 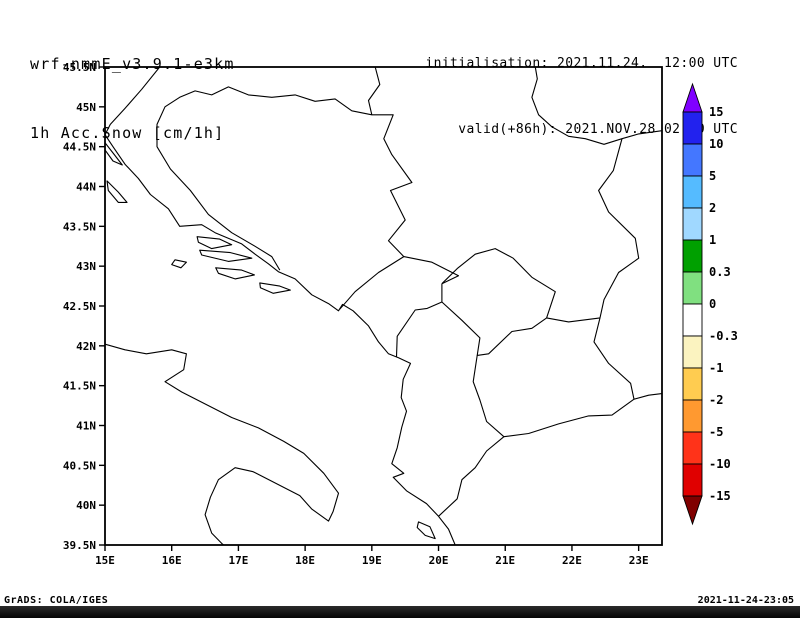 I want to click on model-version-title: wrf-nmmE_v3.9.1-e3km, so click(x=132, y=64).